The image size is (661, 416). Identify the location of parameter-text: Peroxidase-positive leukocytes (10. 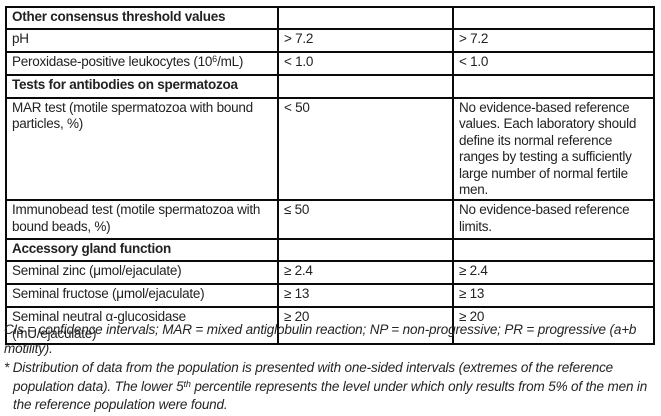
(112, 61).